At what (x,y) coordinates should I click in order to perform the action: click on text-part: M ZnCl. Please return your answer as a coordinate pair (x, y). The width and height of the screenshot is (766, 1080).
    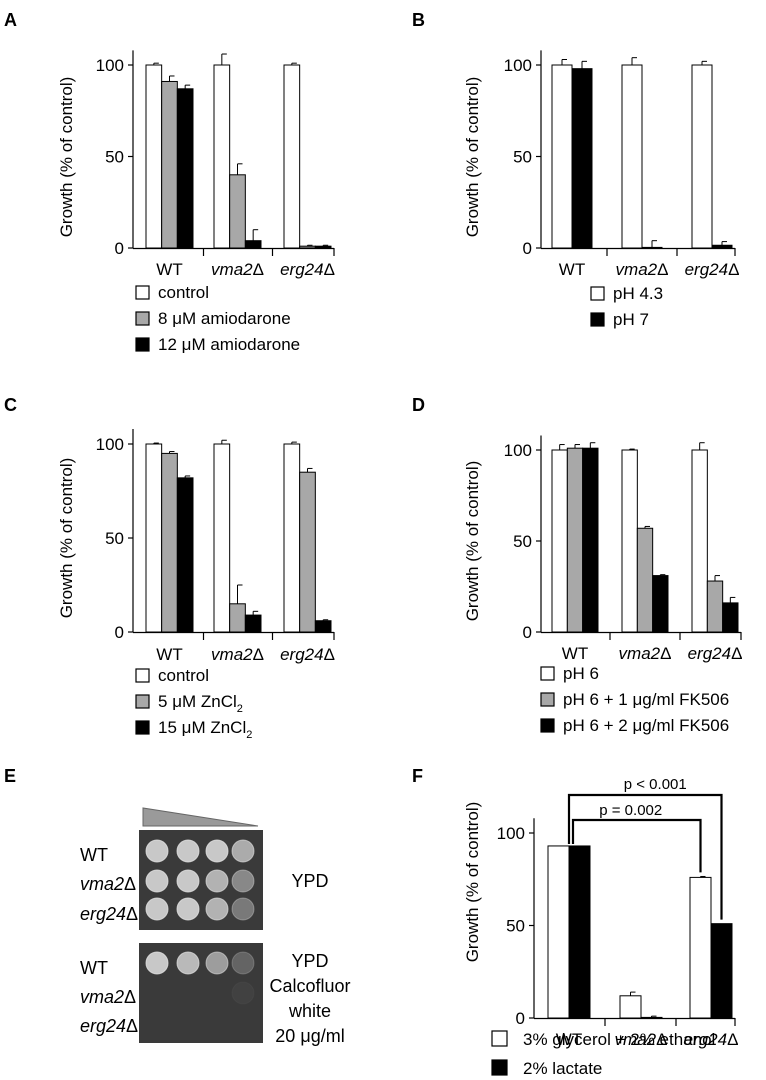
    Looking at the image, I should click on (209, 701).